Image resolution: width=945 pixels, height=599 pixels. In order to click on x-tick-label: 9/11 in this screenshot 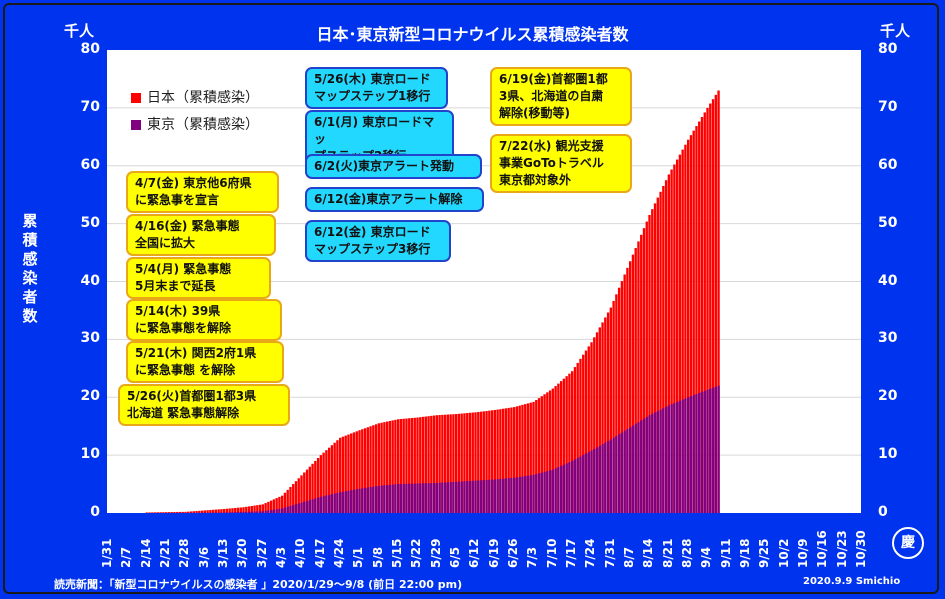, I will do `click(725, 553)`.